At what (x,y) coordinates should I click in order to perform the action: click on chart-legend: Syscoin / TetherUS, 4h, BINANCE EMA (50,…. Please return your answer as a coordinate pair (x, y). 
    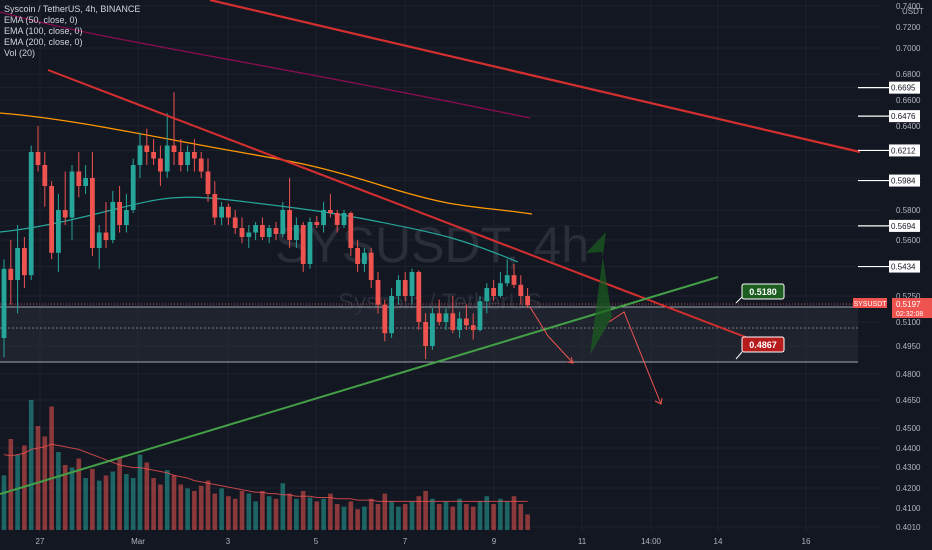
    Looking at the image, I should click on (72, 31).